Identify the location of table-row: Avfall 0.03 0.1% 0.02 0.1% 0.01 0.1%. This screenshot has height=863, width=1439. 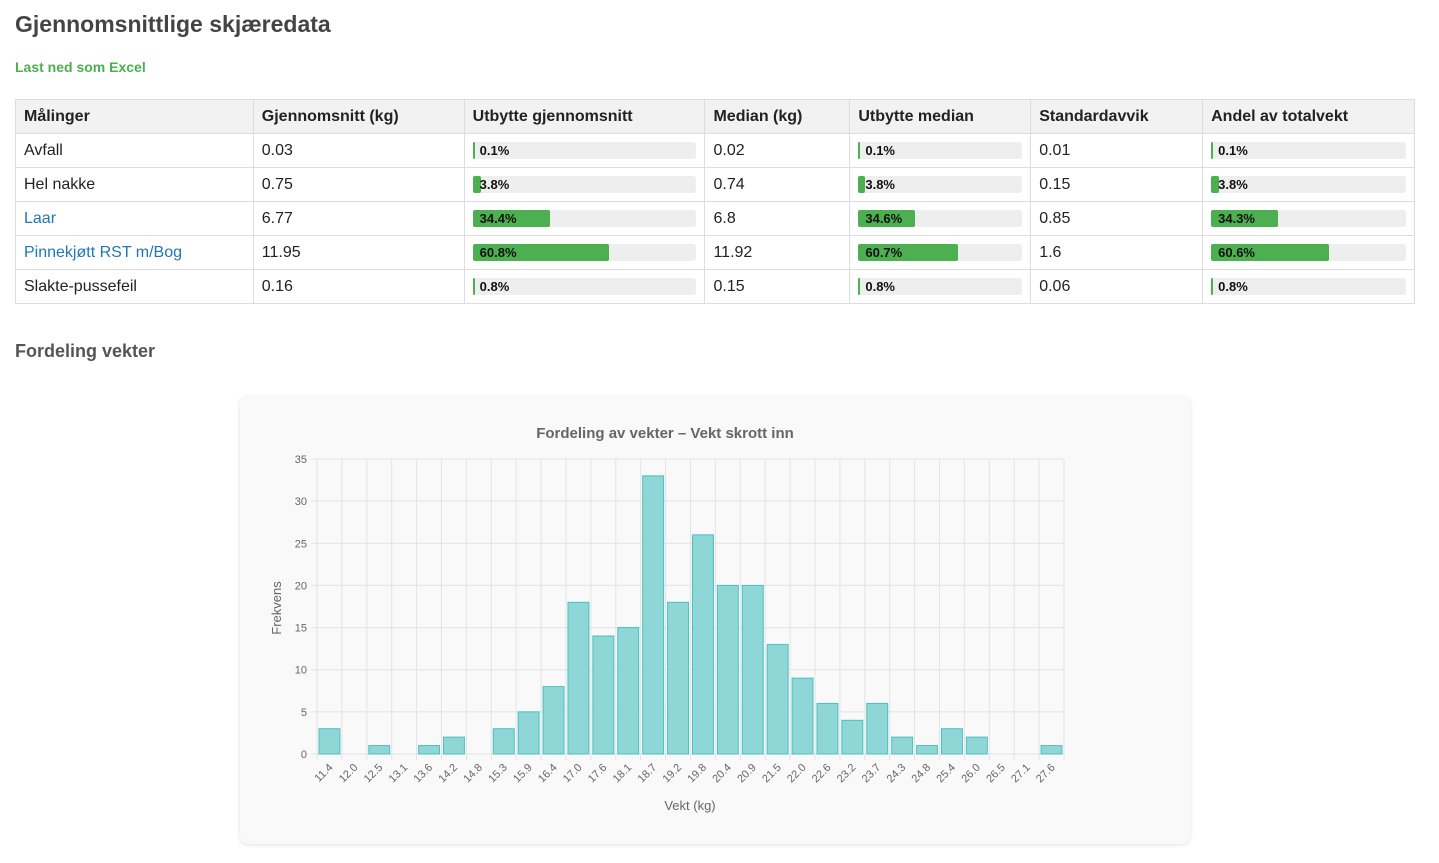
(715, 150).